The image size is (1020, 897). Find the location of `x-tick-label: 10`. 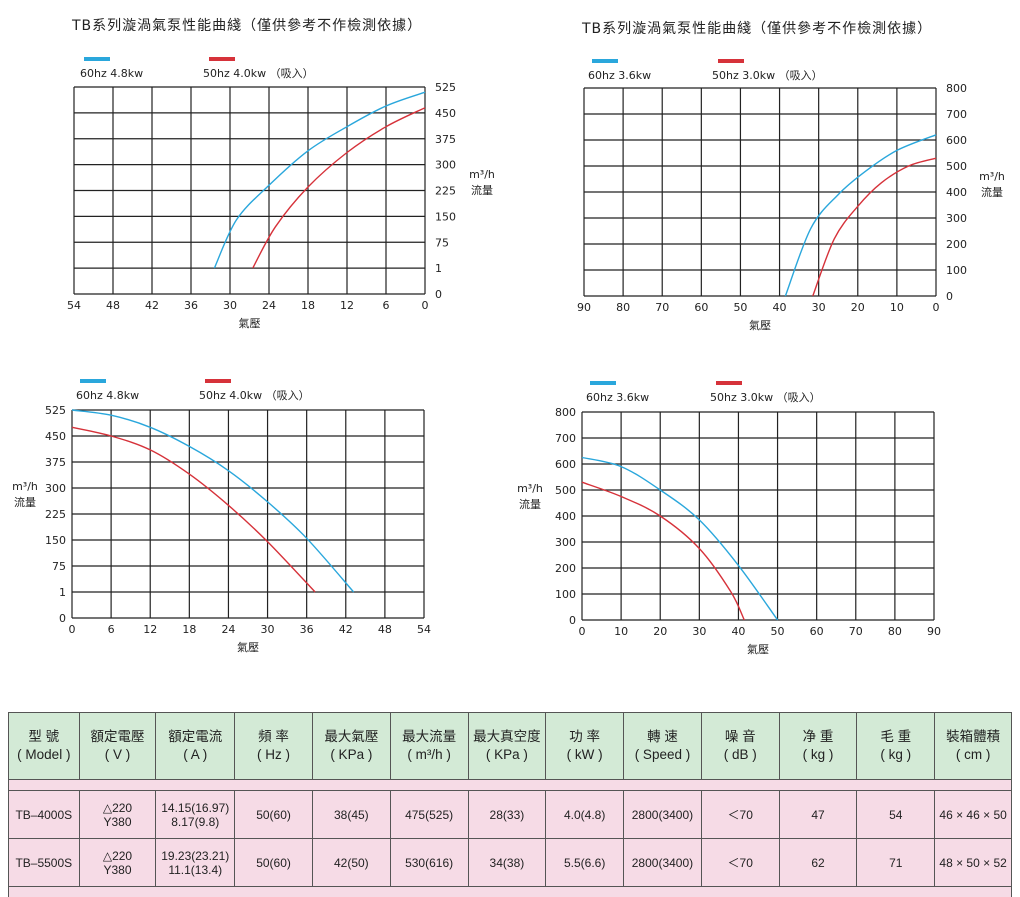

x-tick-label: 10 is located at coordinates (621, 631).